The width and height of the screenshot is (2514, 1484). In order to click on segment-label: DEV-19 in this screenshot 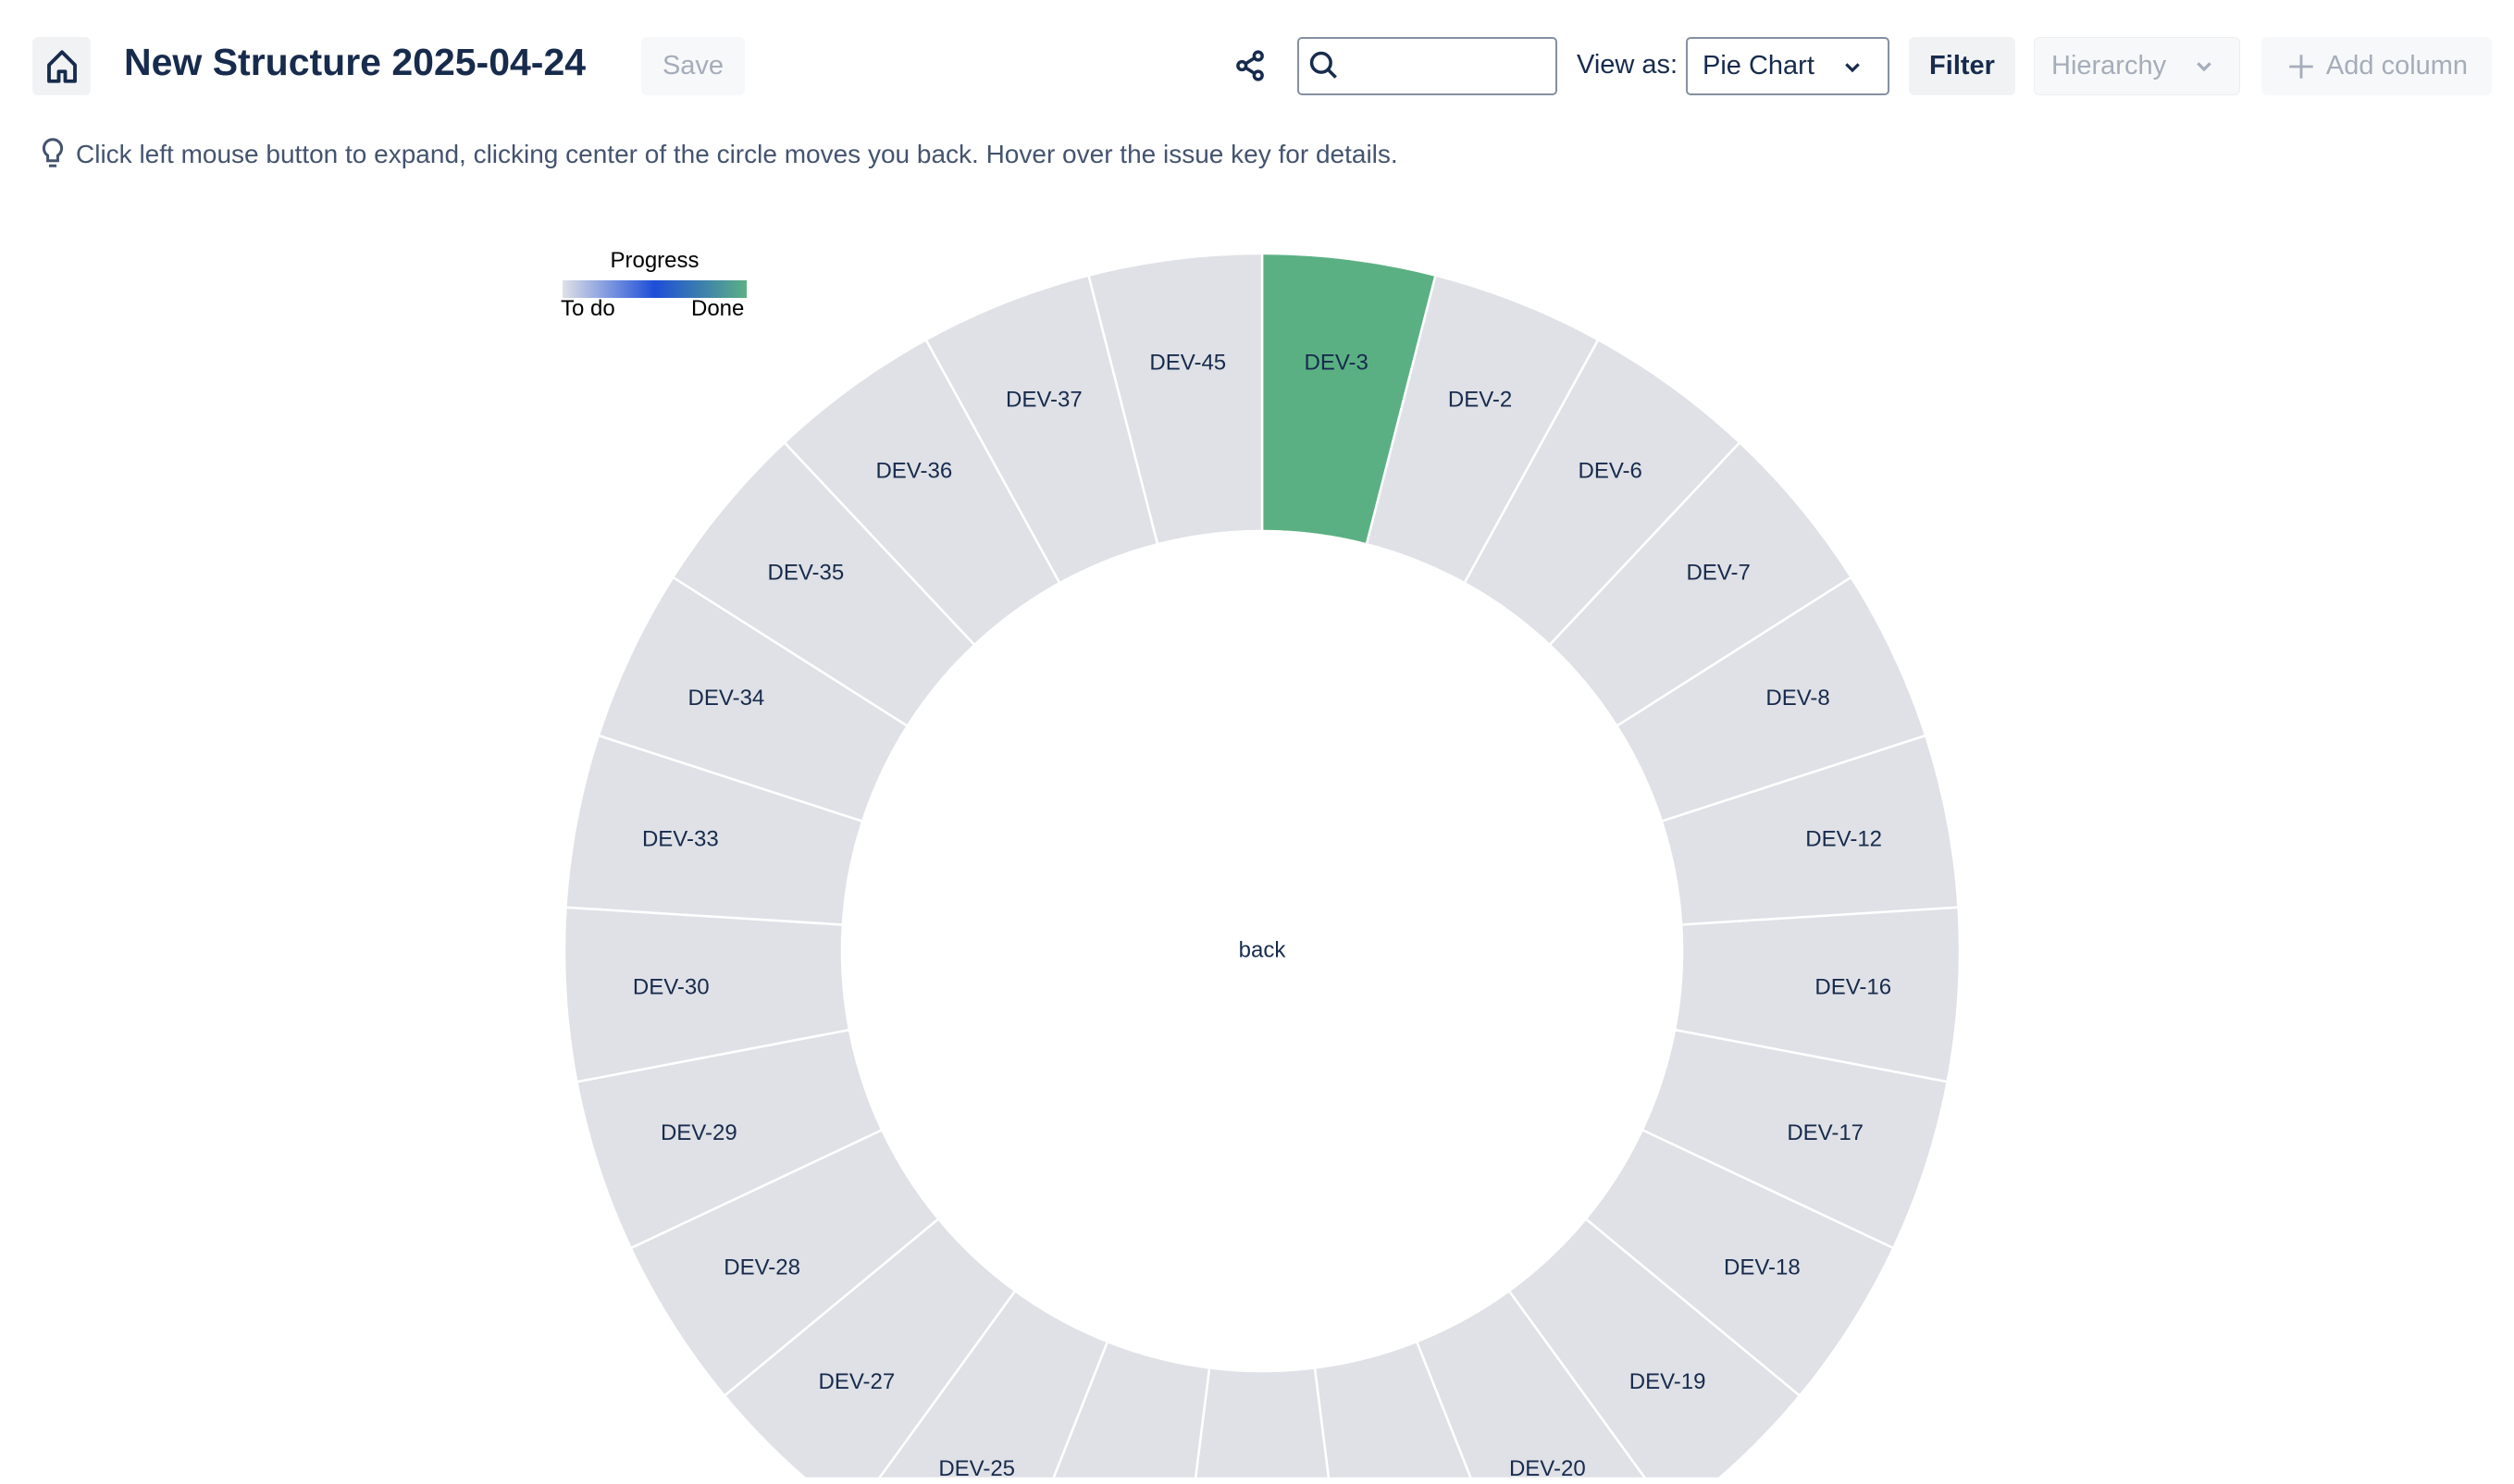, I will do `click(1668, 1381)`.